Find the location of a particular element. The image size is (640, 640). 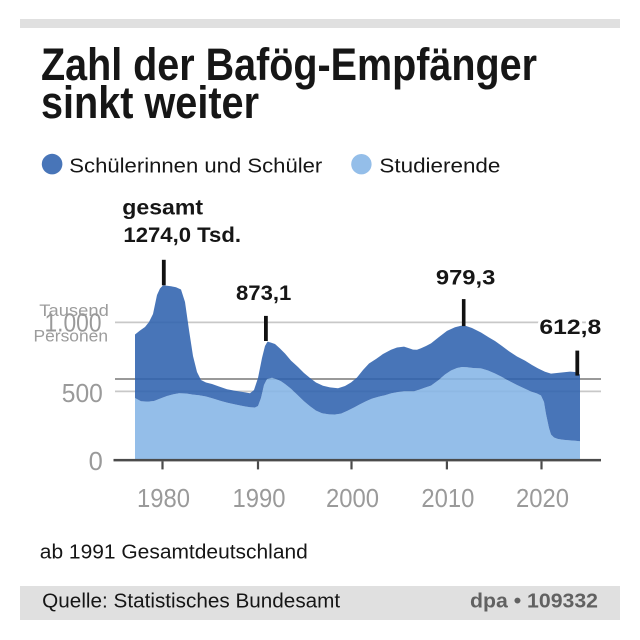

svg-text: gesamt is located at coordinates (162, 207).